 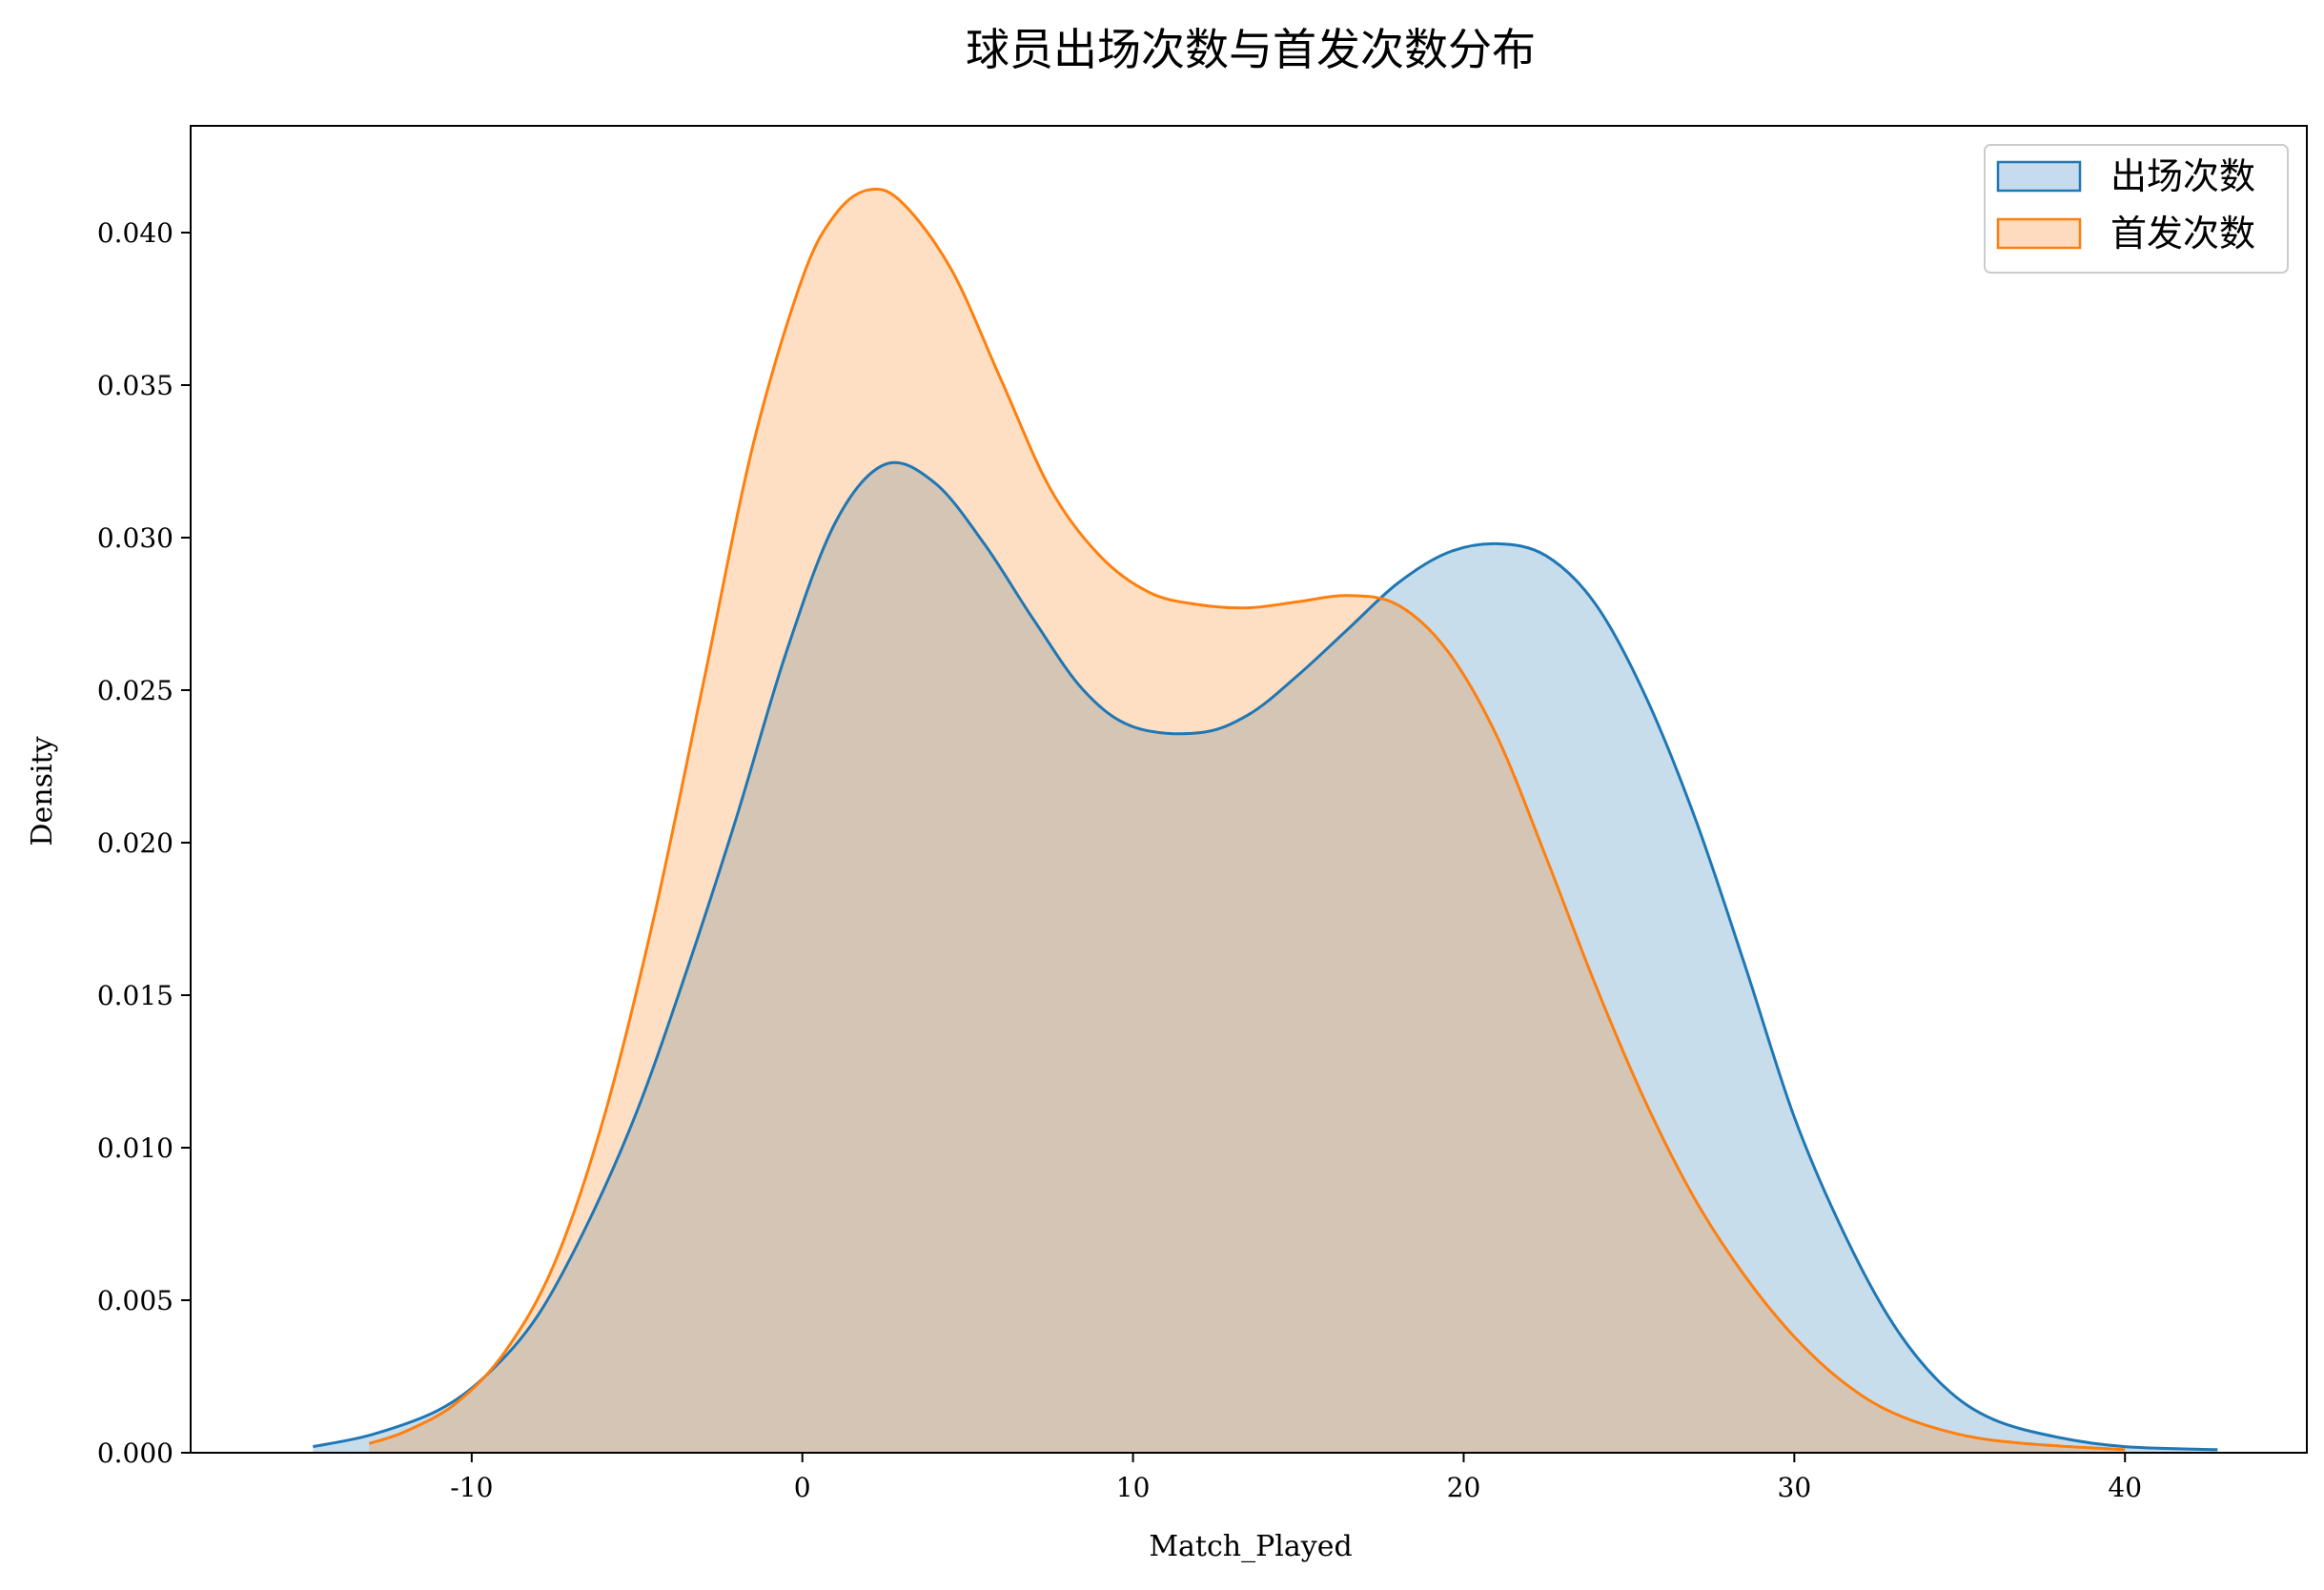 What do you see at coordinates (1133, 1487) in the screenshot?
I see `x-tick-label: 10` at bounding box center [1133, 1487].